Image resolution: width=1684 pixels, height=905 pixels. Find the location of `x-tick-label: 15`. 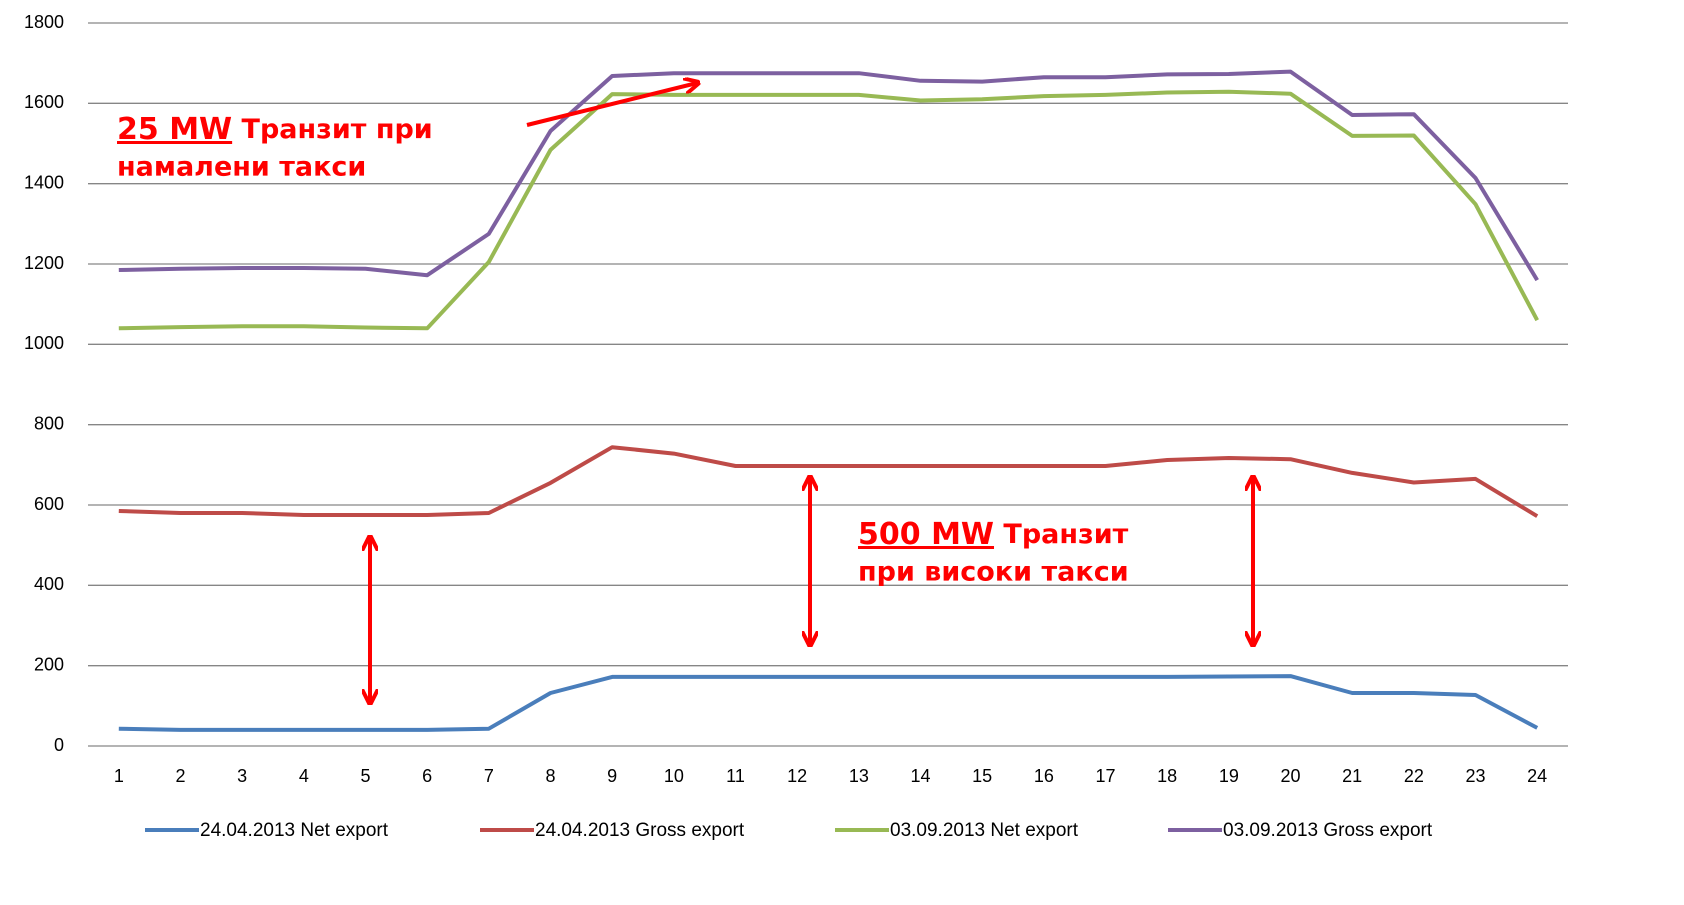

x-tick-label: 15 is located at coordinates (982, 776).